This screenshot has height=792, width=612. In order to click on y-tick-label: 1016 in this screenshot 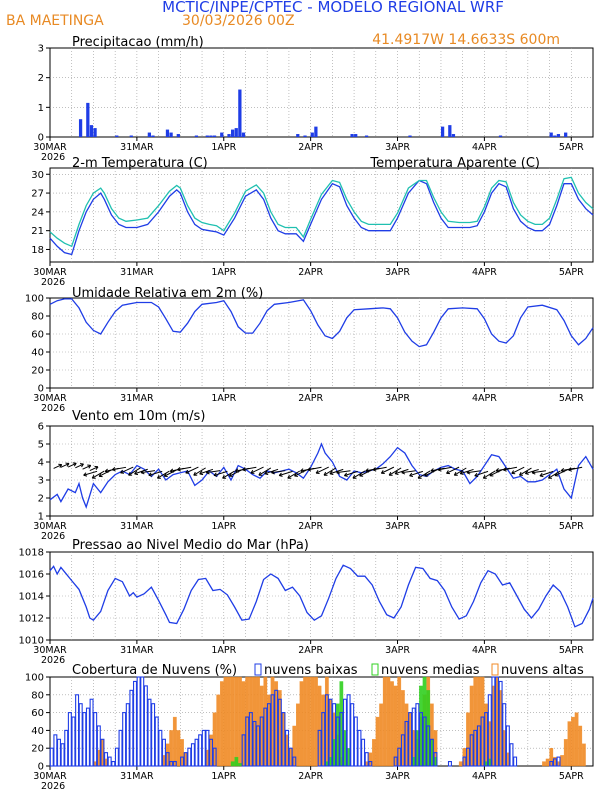, I will do `click(31, 575)`.